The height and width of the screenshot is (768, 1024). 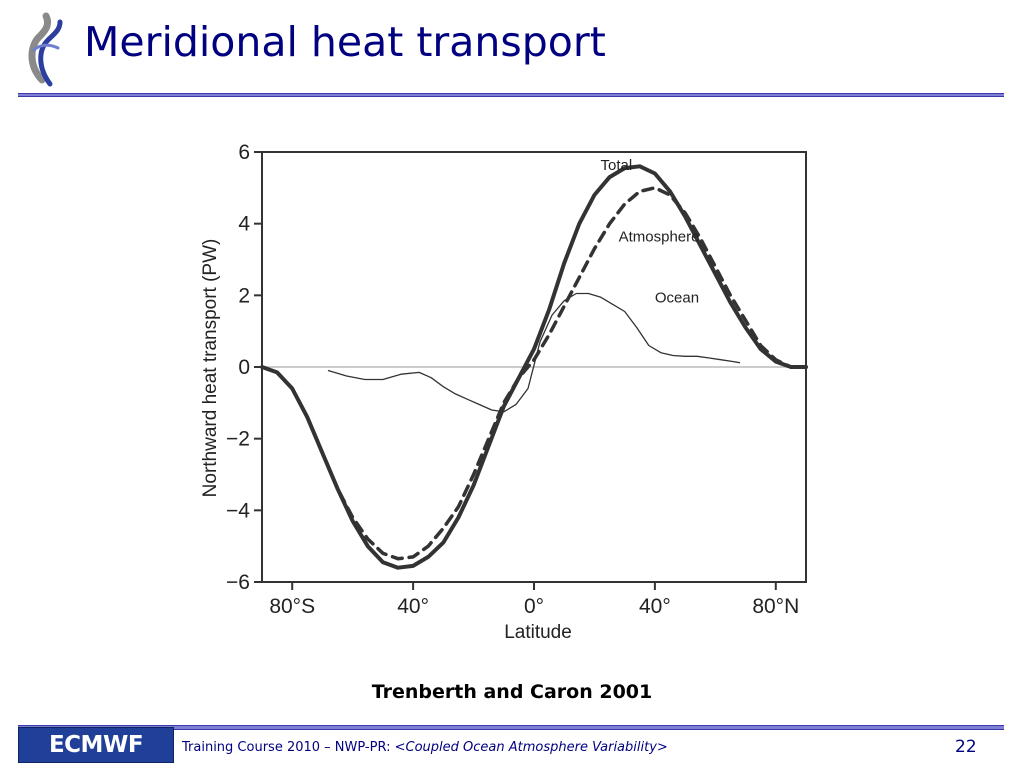 What do you see at coordinates (244, 152) in the screenshot?
I see `y-tick-label: 6` at bounding box center [244, 152].